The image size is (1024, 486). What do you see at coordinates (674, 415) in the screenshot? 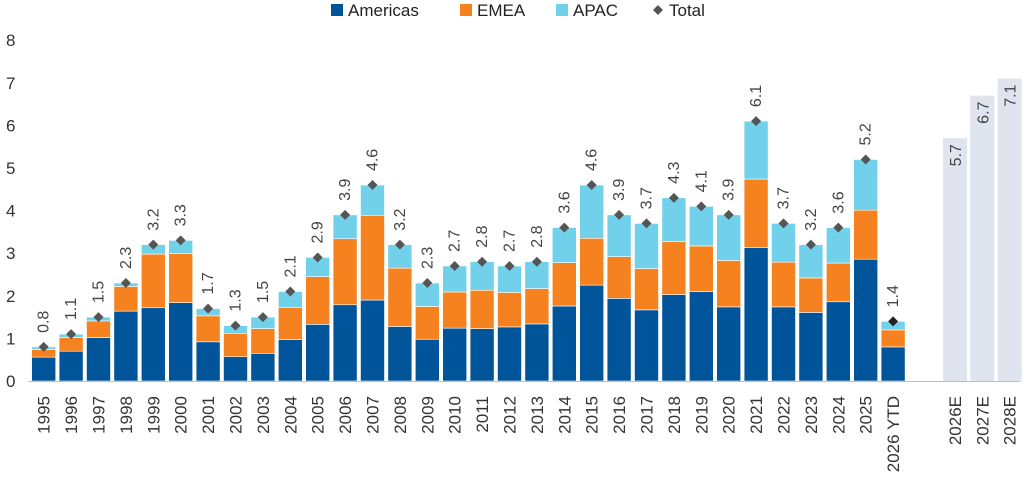
I see `x-tick-label: 2018` at bounding box center [674, 415].